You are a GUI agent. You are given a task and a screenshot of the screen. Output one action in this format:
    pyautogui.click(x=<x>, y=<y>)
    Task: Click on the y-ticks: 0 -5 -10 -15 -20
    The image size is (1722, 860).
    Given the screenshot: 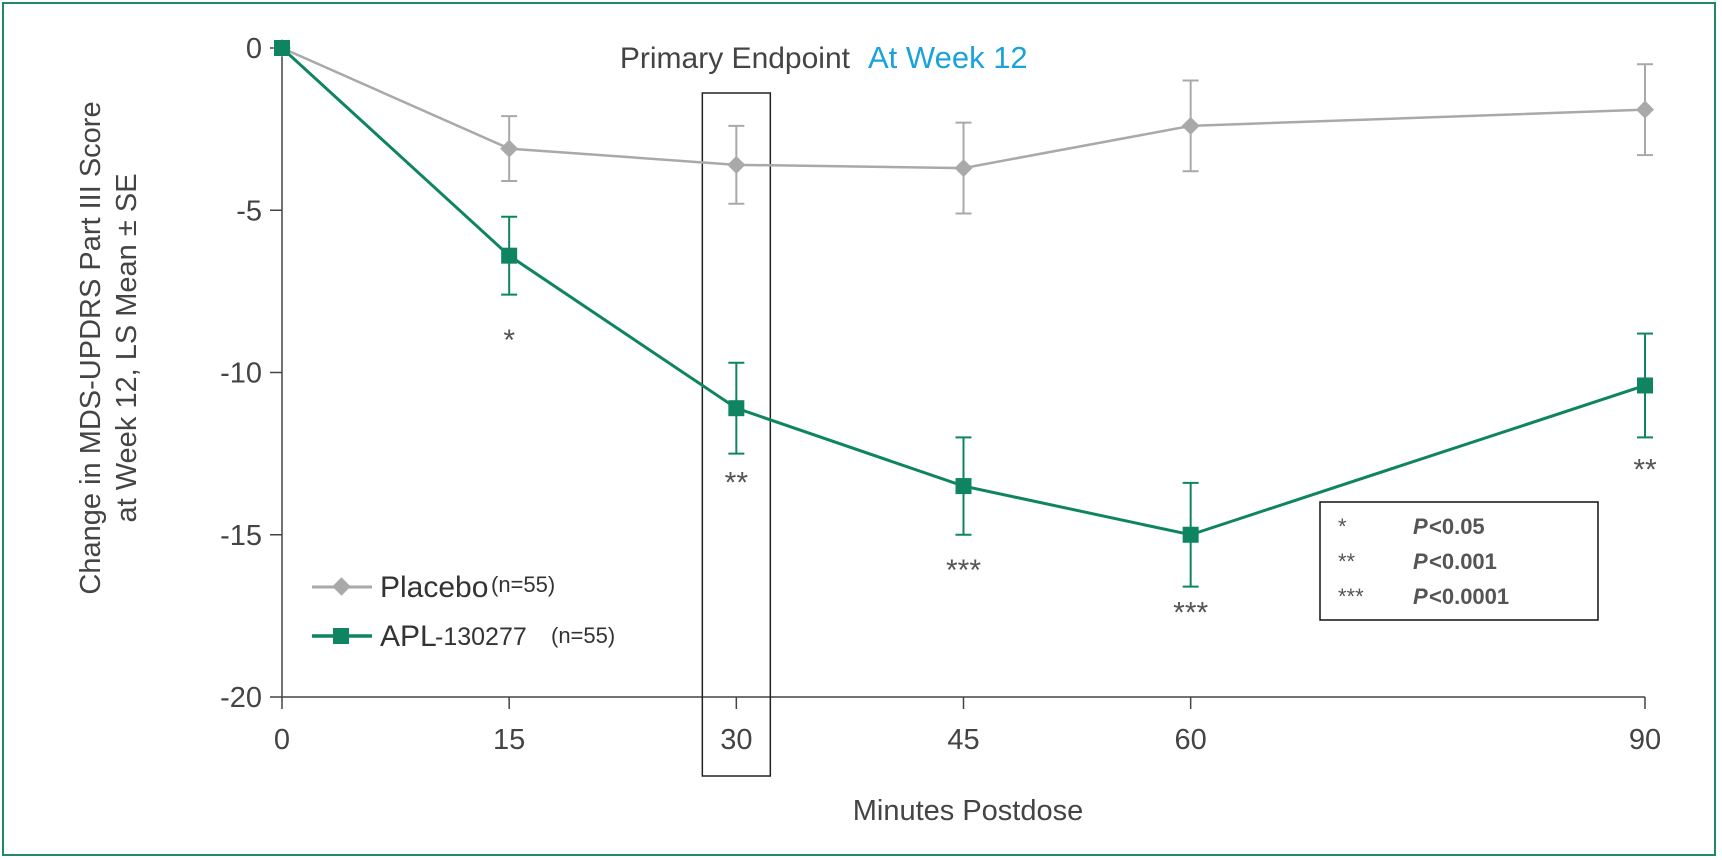 What is the action you would take?
    pyautogui.click(x=251, y=373)
    